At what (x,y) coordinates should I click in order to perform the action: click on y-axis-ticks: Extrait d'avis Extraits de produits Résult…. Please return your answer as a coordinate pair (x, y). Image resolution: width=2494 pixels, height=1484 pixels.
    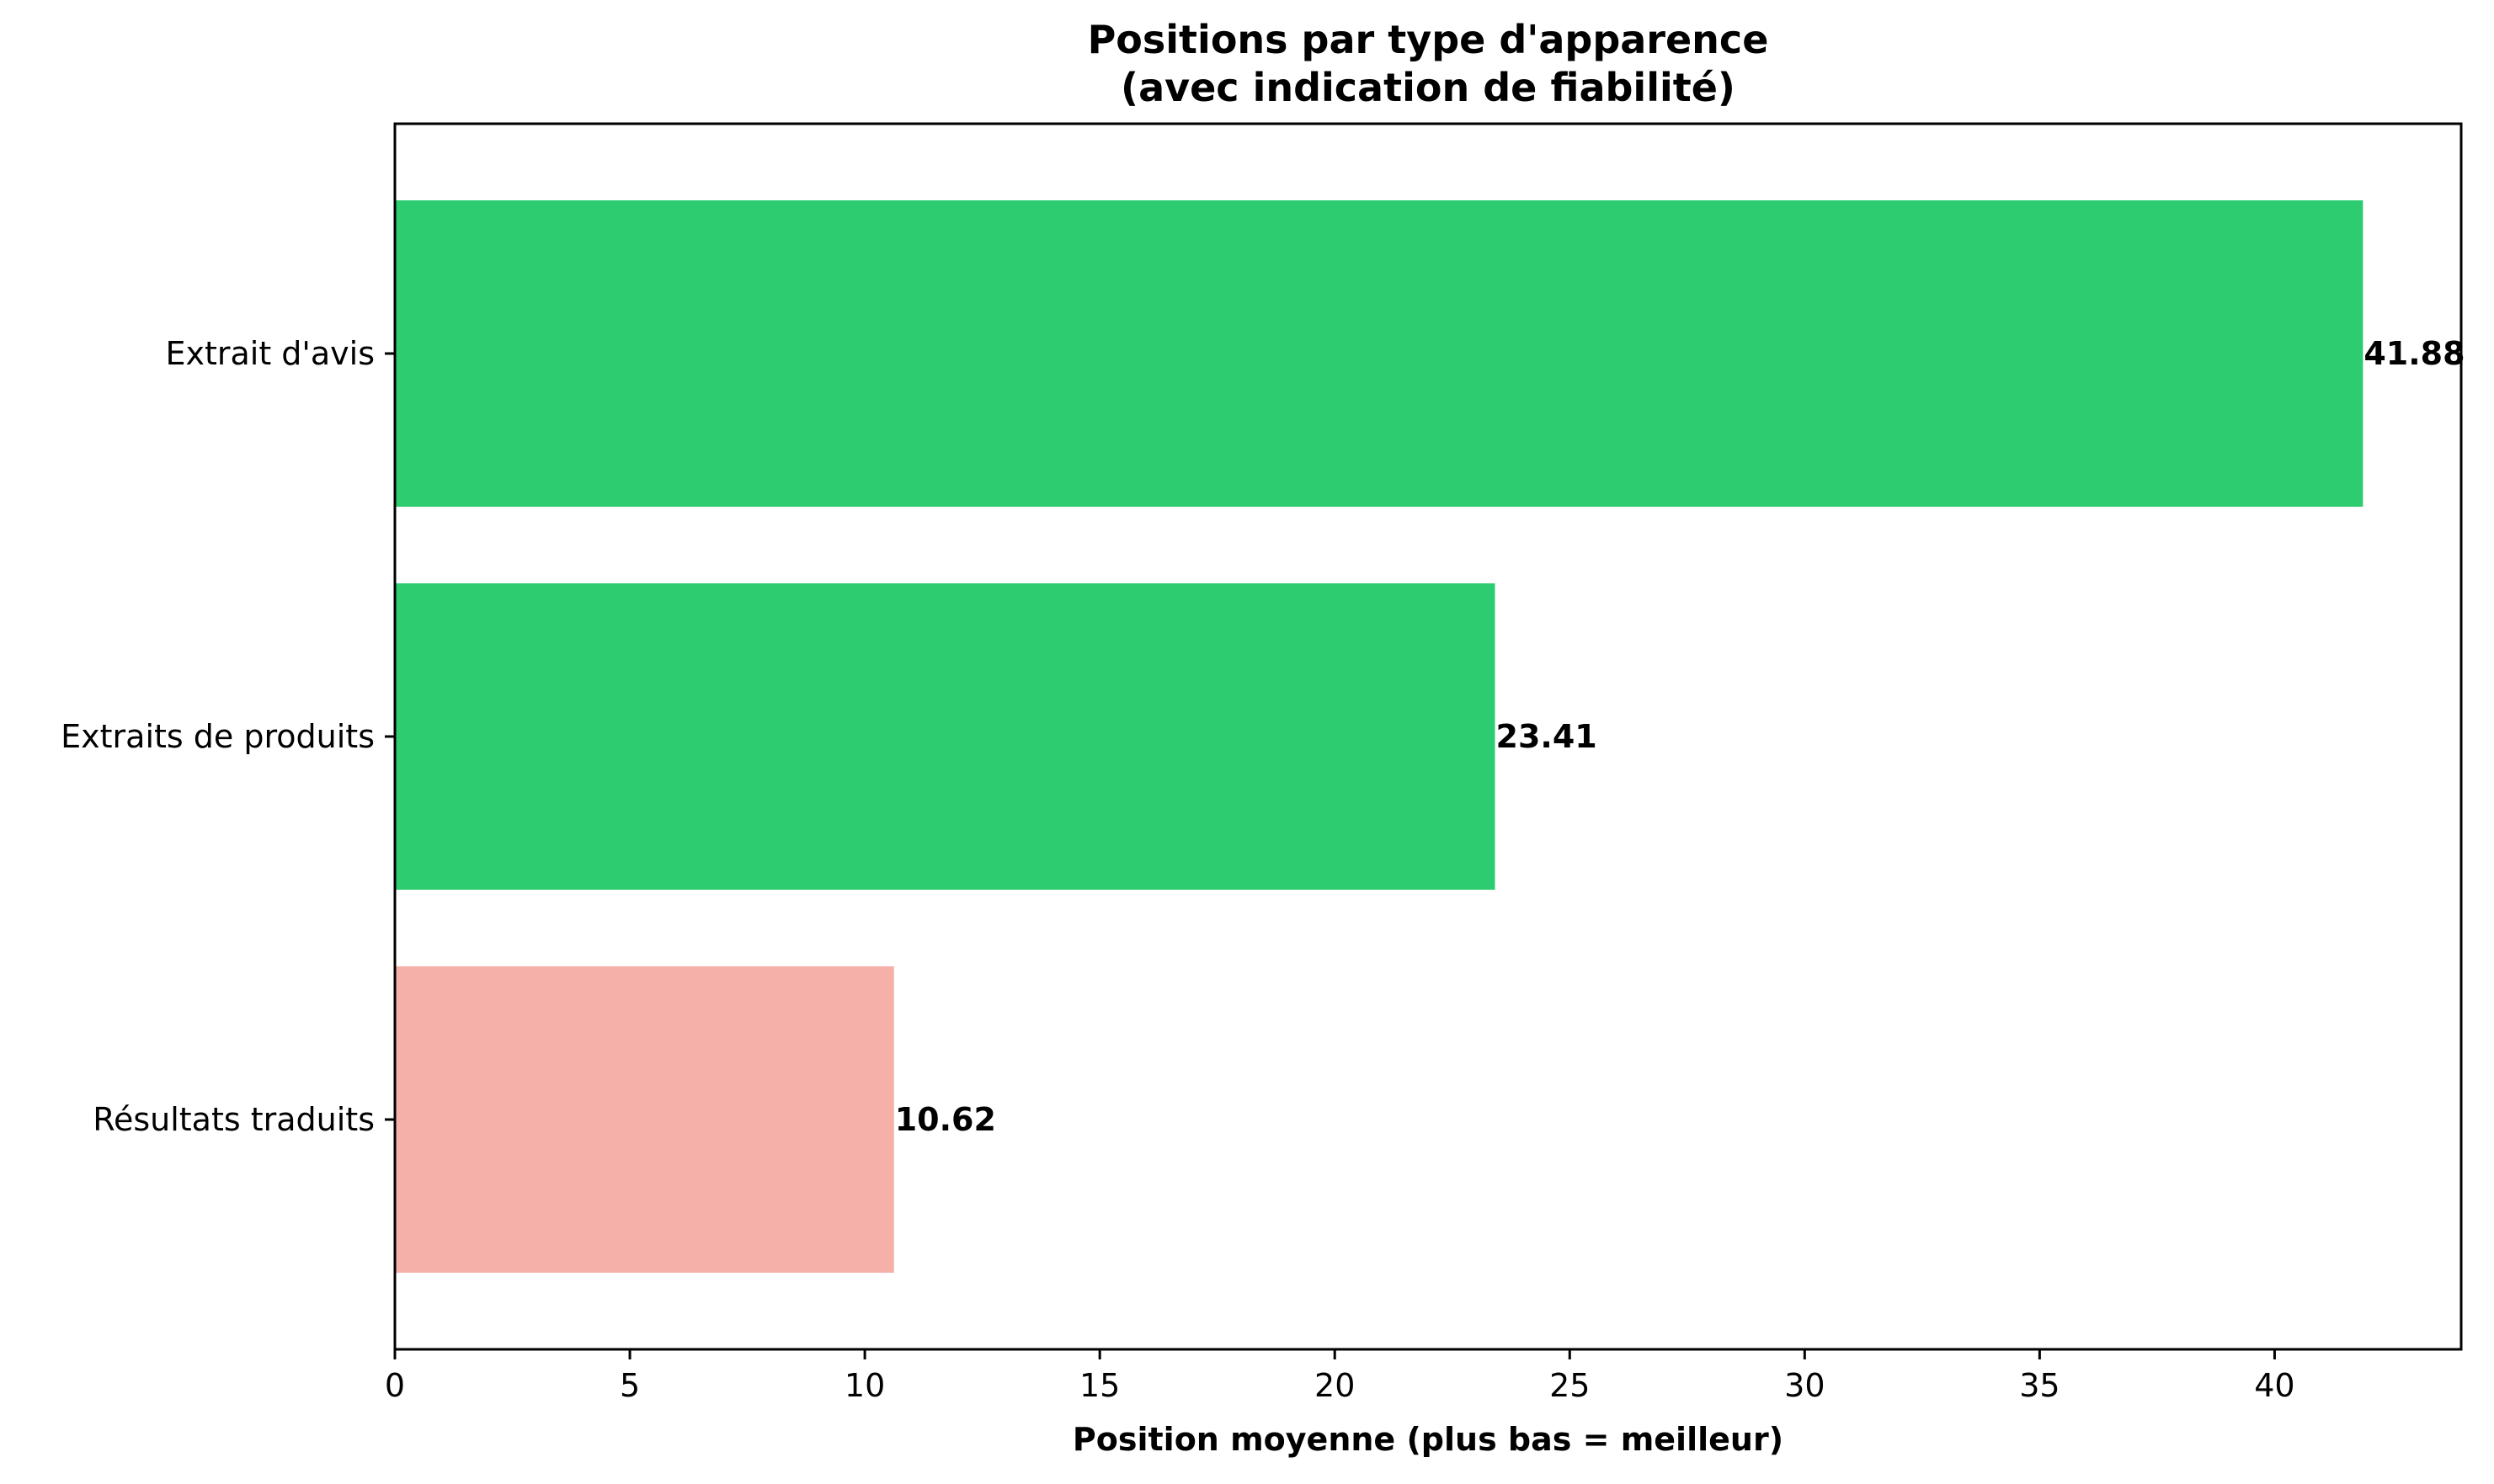
    Looking at the image, I should click on (228, 736).